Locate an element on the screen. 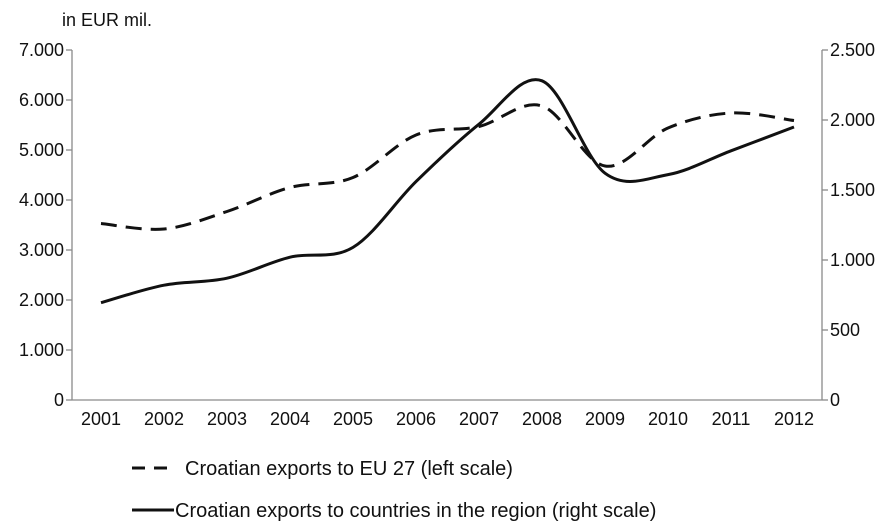 This screenshot has height=527, width=891. right-tick-label: 500 is located at coordinates (845, 330).